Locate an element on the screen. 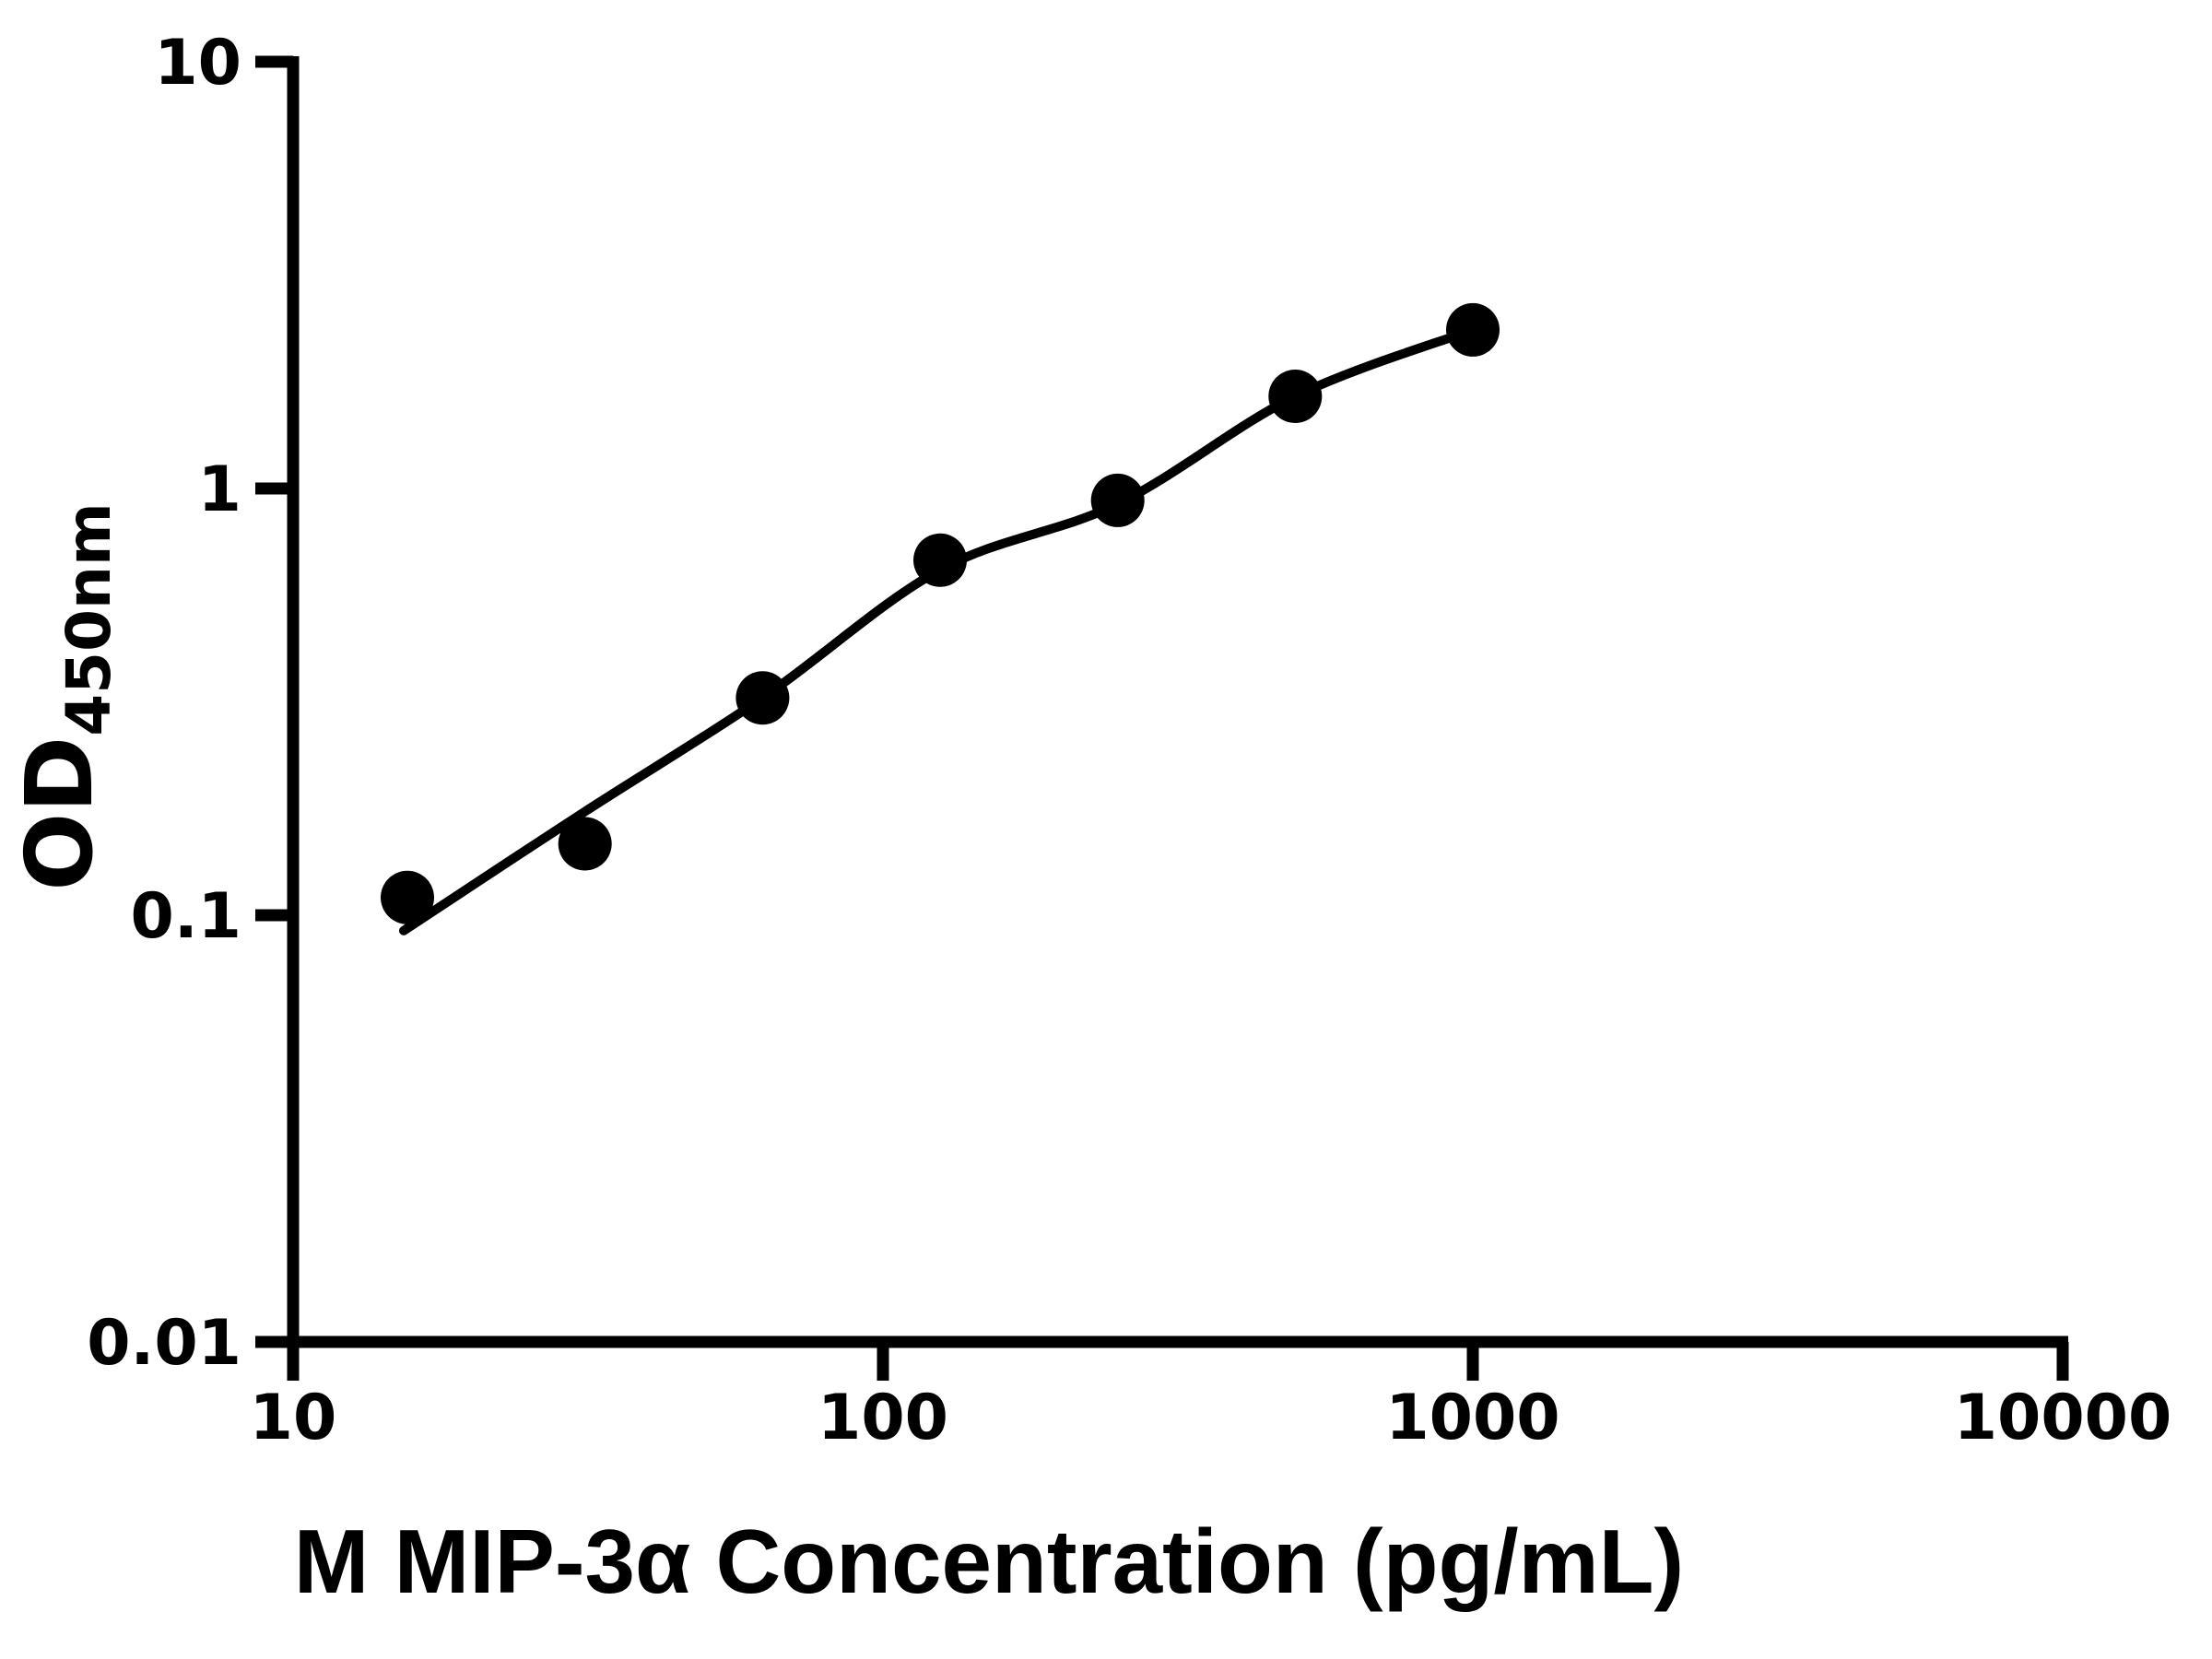  x-tick-label-1000: 1000 is located at coordinates (1472, 1418).